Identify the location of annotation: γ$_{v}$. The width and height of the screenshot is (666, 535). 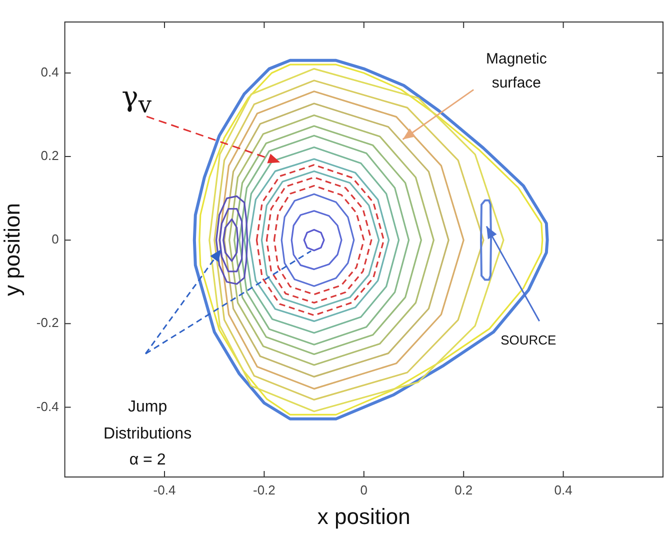
(137, 100).